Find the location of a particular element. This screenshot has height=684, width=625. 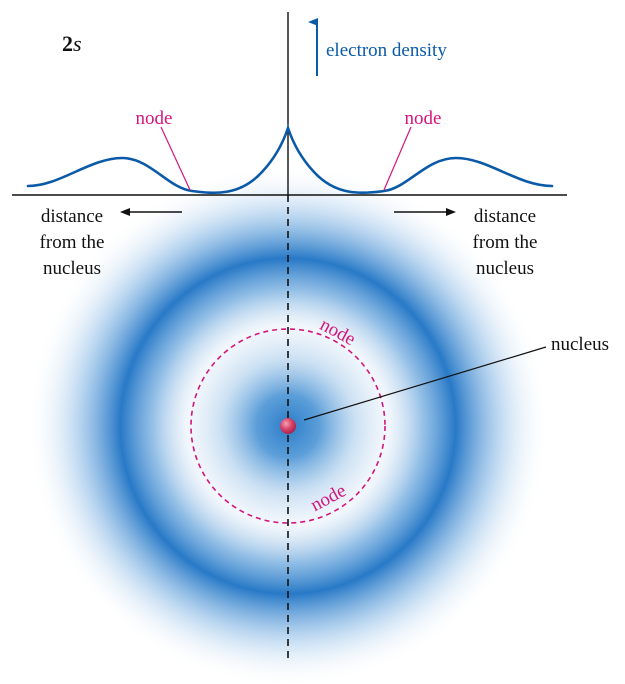

node-pointer-right is located at coordinates (397, 158).